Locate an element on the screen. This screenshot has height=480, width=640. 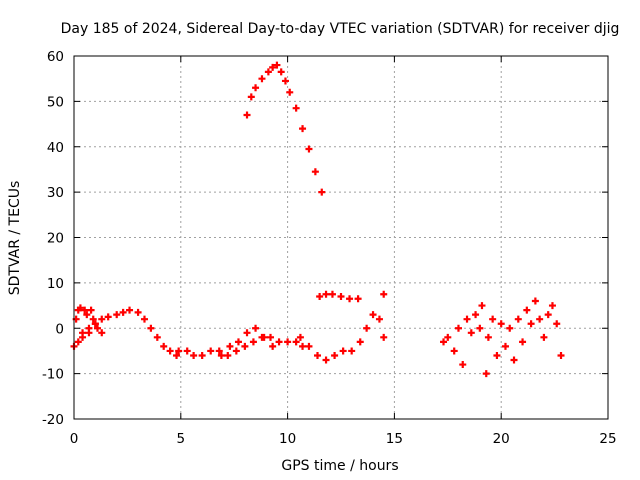
y-tick-label: 30 is located at coordinates (55, 193).